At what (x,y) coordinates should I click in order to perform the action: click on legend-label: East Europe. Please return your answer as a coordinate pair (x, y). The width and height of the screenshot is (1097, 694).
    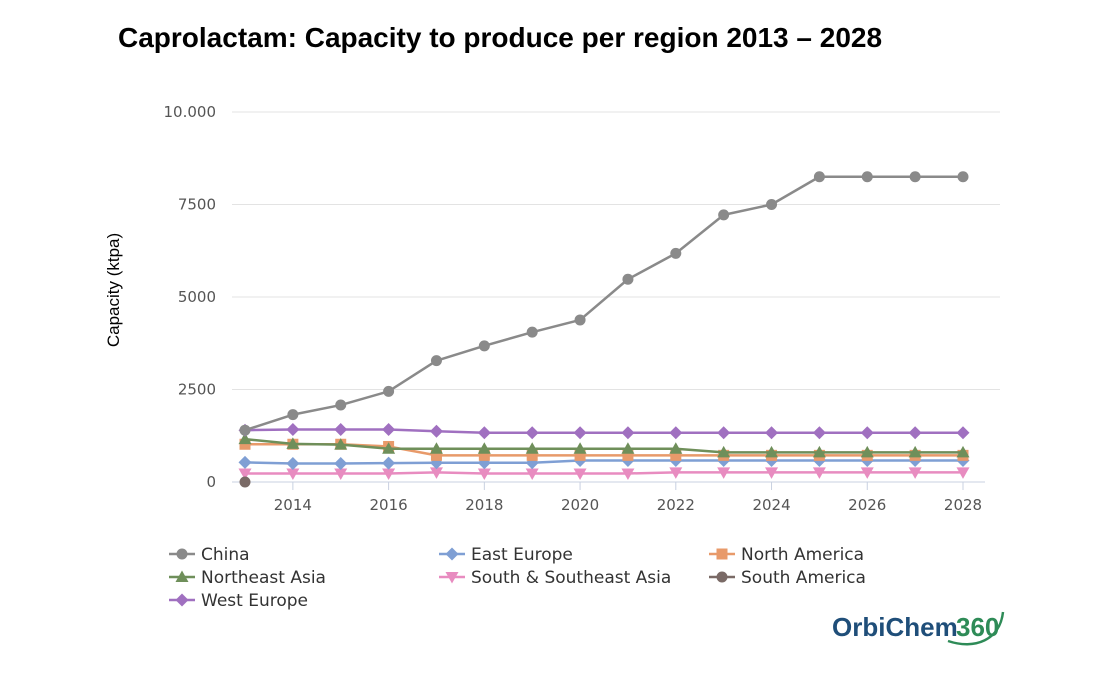
    Looking at the image, I should click on (522, 555).